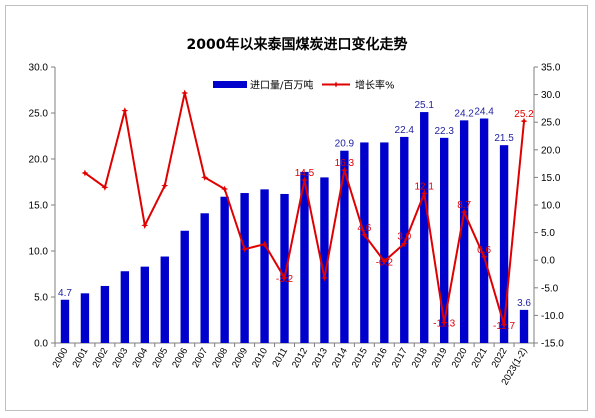 This screenshot has width=595, height=418. What do you see at coordinates (484, 112) in the screenshot?
I see `bar-value-label: 24.4` at bounding box center [484, 112].